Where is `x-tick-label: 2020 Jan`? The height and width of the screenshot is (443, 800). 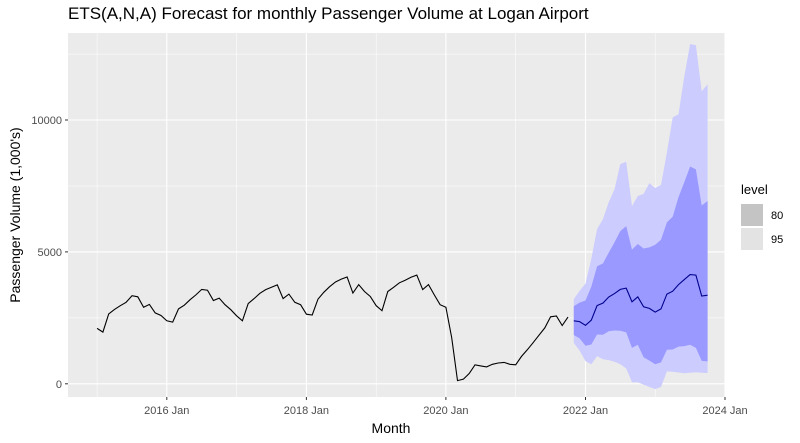
x-tick-label: 2020 Jan is located at coordinates (445, 411).